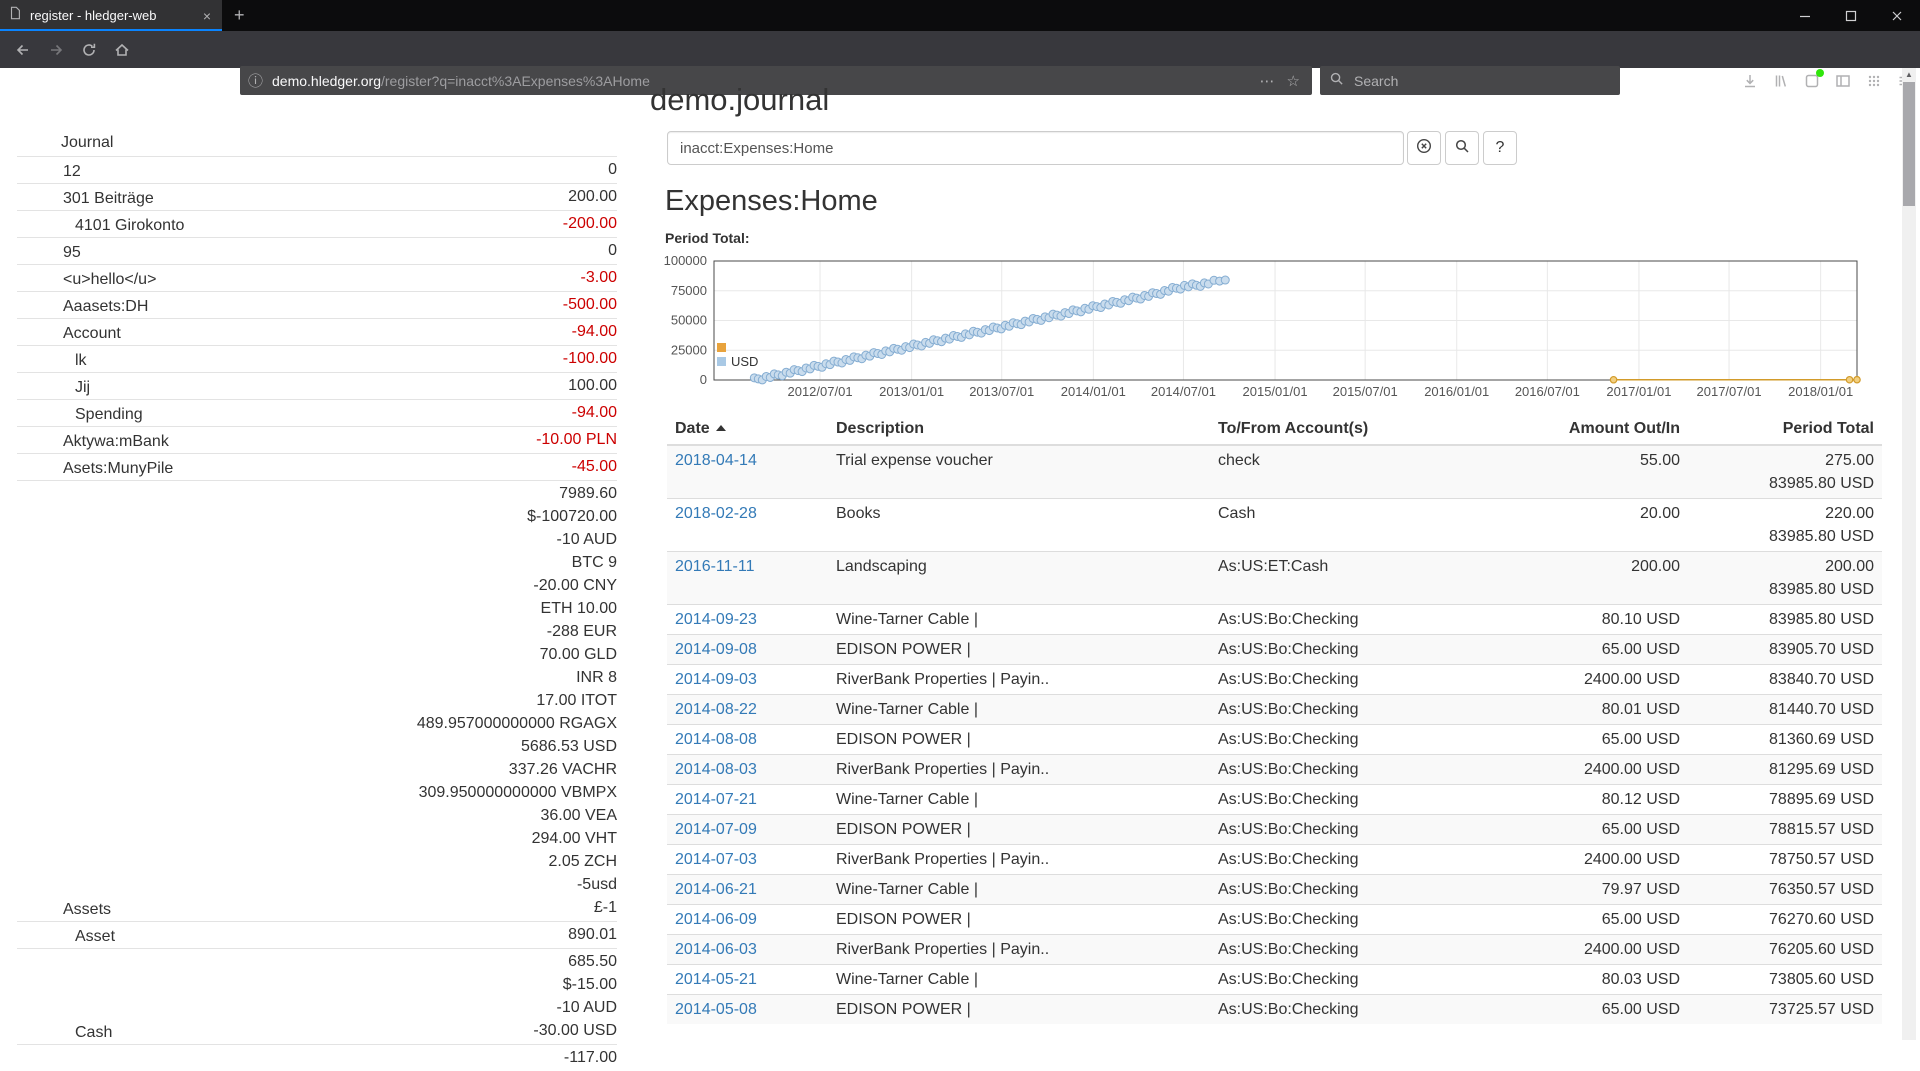 The height and width of the screenshot is (1071, 1920). Describe the element at coordinates (106, 306) in the screenshot. I see `account-link: Aaasets:DH` at that location.